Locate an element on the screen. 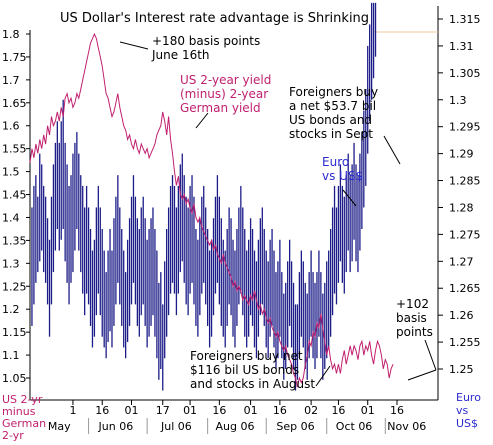 This screenshot has width=493, height=445. x-month-label: Jun 06 is located at coordinates (116, 426).